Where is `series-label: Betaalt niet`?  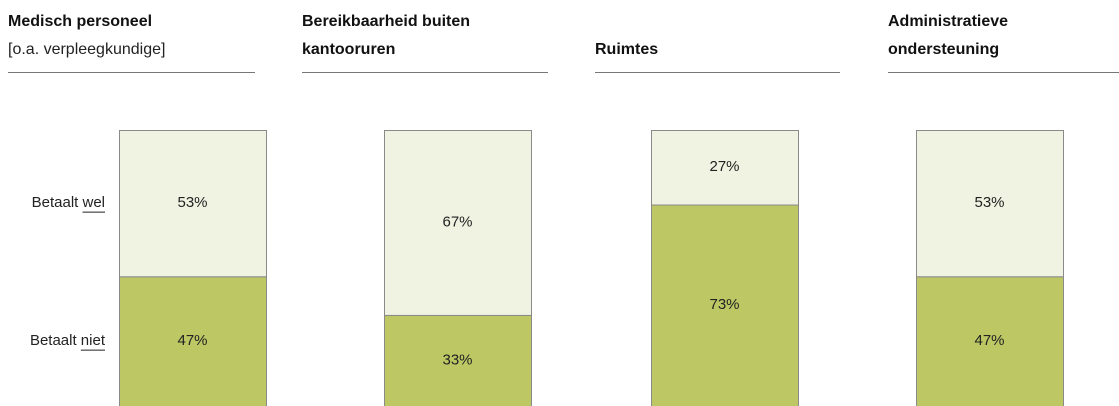 series-label: Betaalt niet is located at coordinates (68, 340).